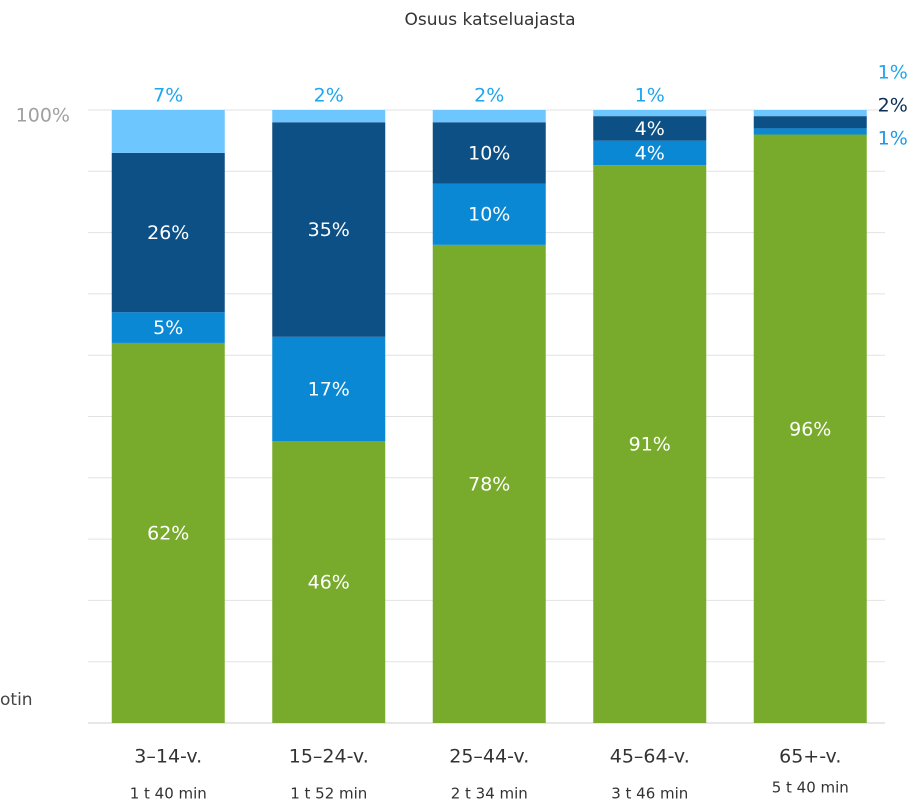 This screenshot has height=804, width=910. I want to click on data-label: 91%, so click(650, 445).